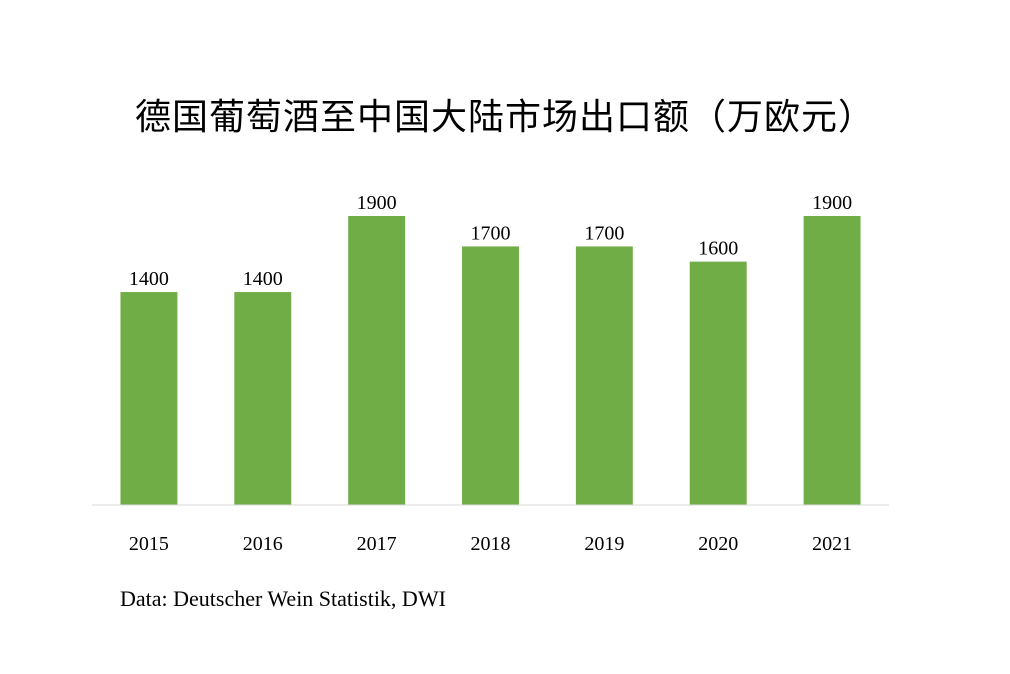  What do you see at coordinates (263, 398) in the screenshot?
I see `bar-2016` at bounding box center [263, 398].